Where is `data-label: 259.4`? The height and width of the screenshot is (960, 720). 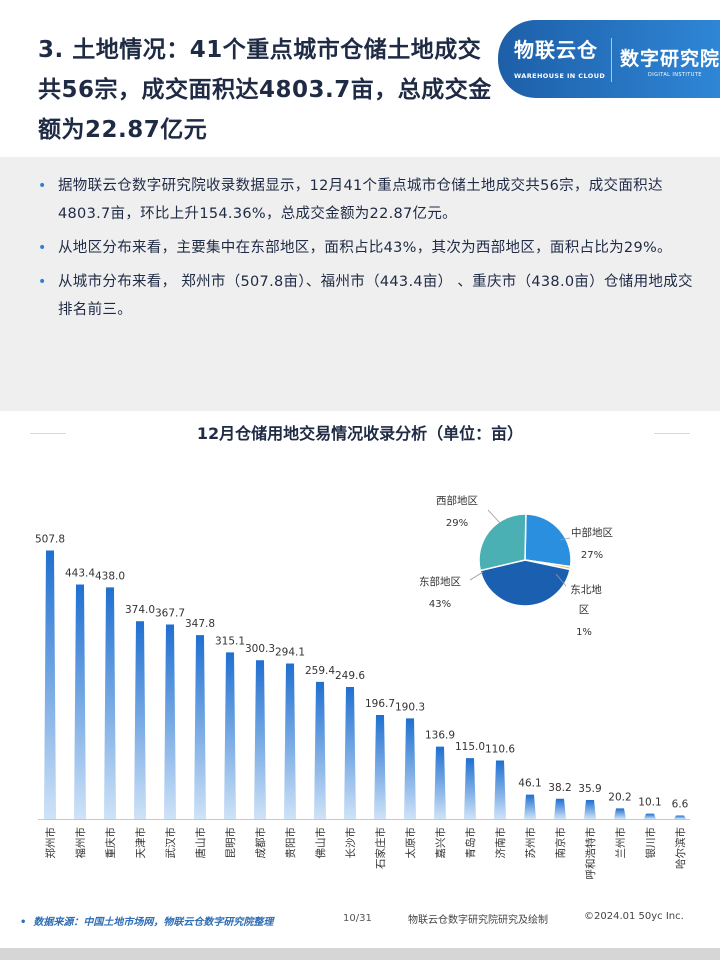
data-label: 259.4 is located at coordinates (320, 671).